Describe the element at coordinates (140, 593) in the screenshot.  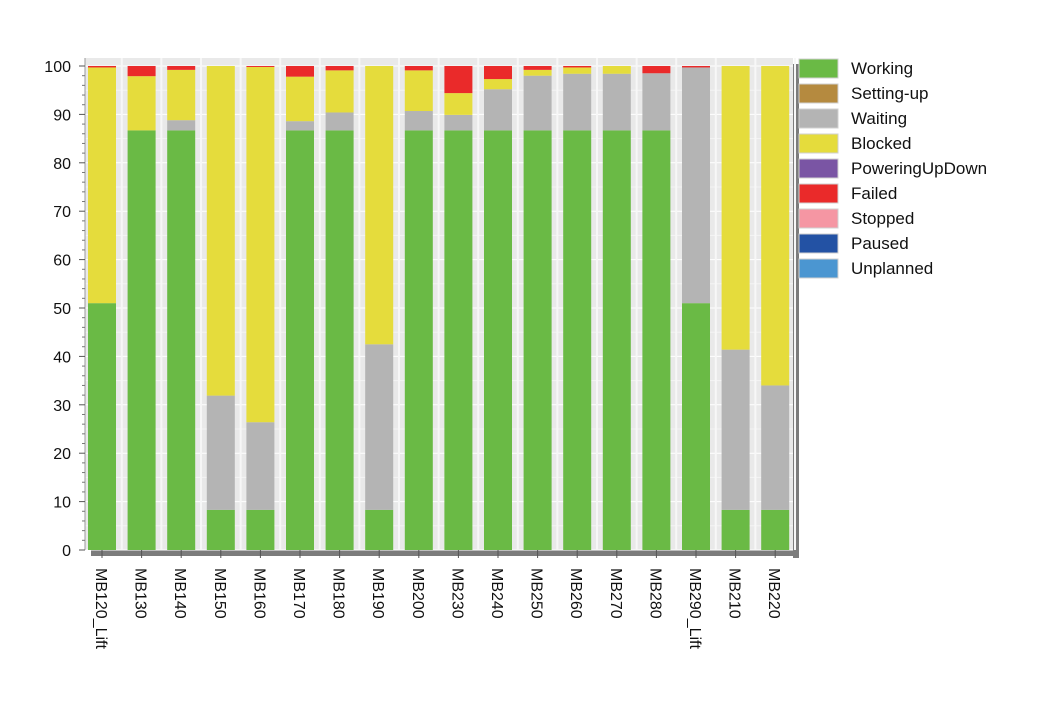
I see `x-tick-label: MB130` at that location.